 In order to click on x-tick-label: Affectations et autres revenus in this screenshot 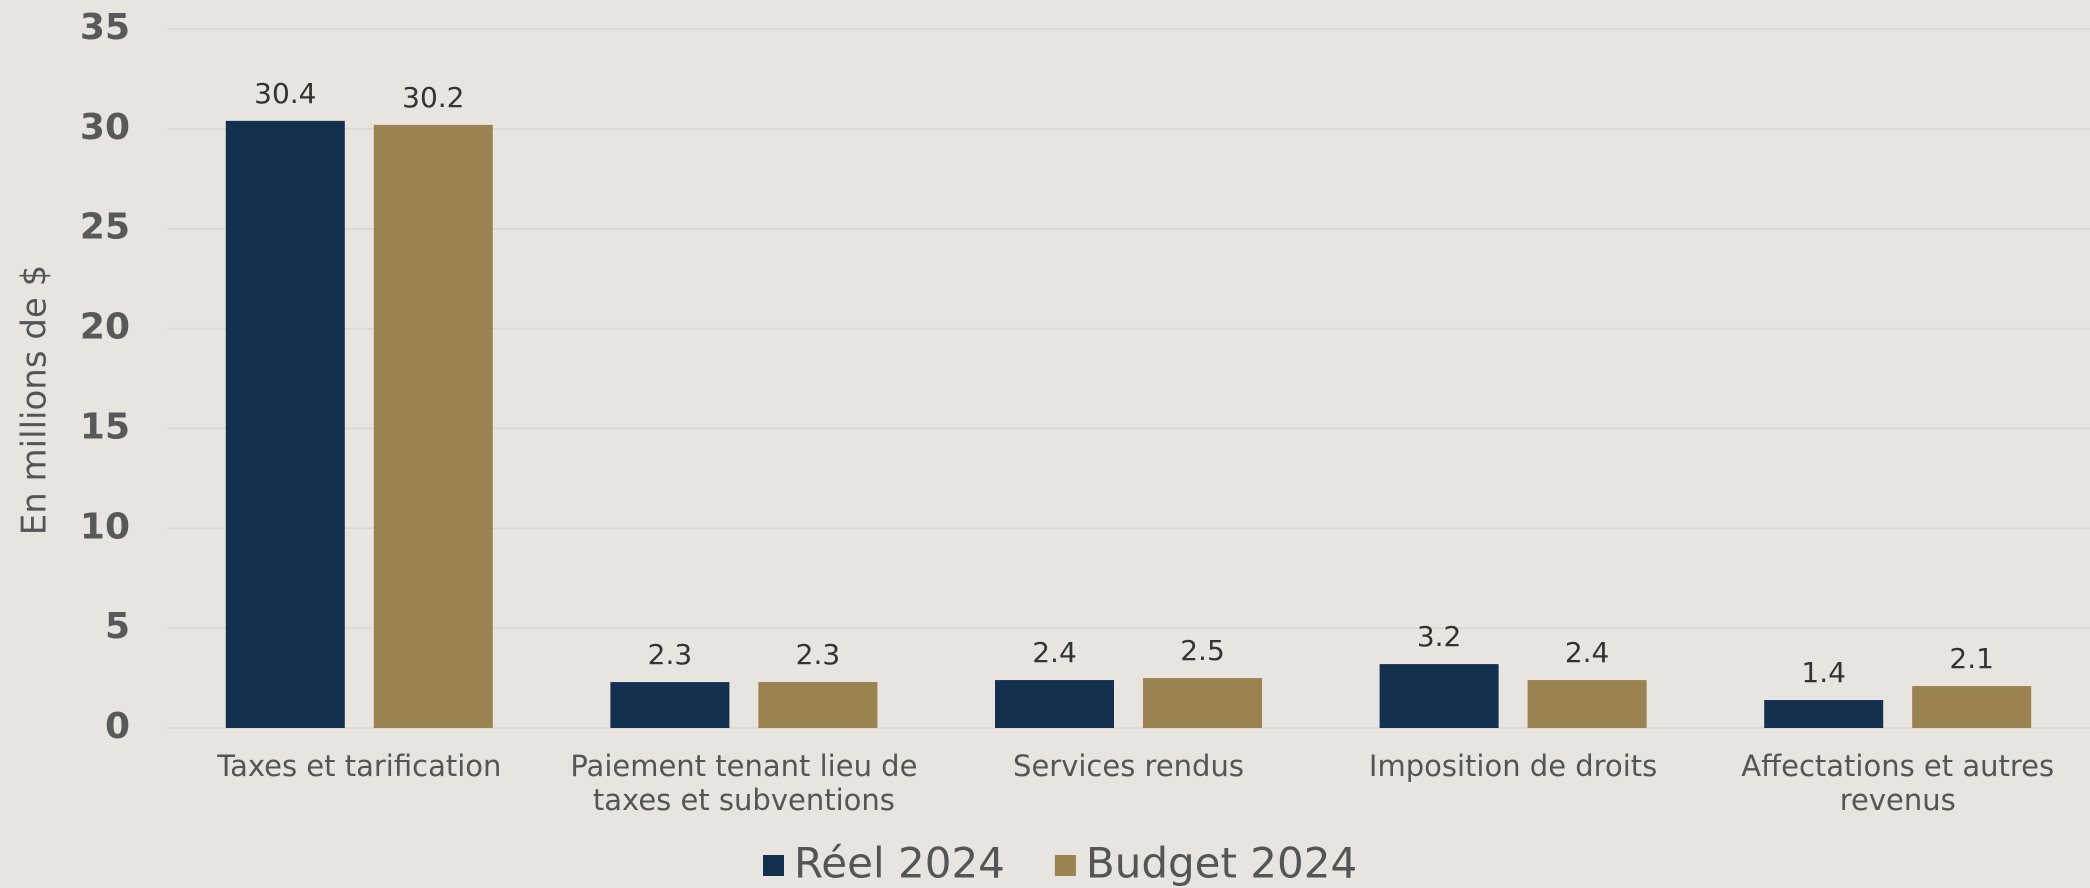, I will do `click(1898, 783)`.